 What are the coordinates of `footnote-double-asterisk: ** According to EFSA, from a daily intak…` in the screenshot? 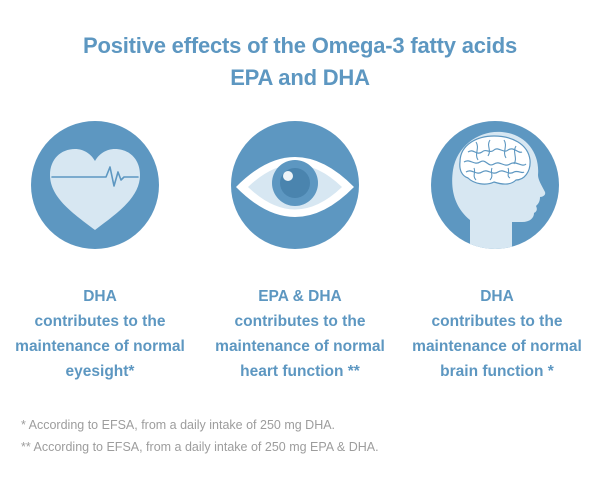 It's located at (200, 447).